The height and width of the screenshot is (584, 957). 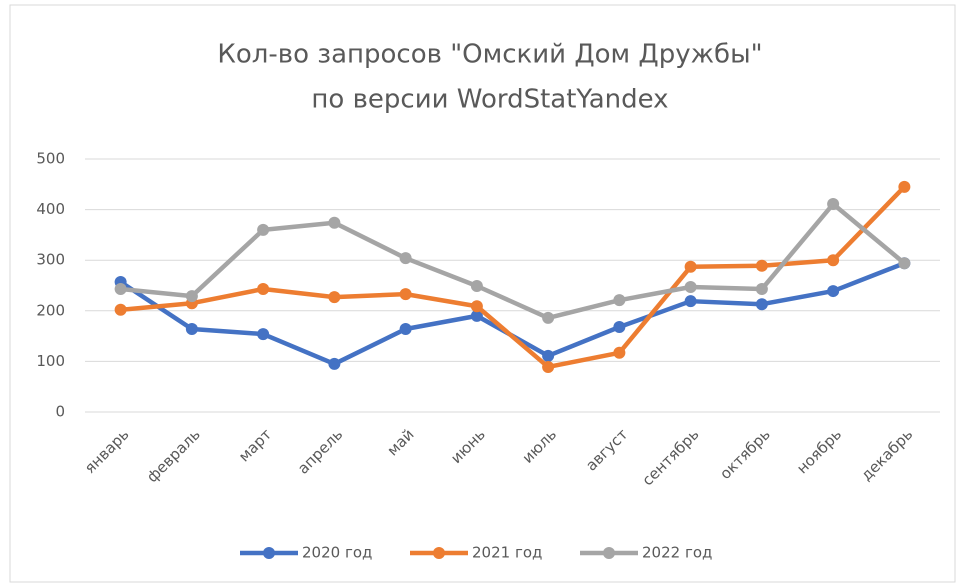 I want to click on y-tick-label: 200, so click(x=50, y=310).